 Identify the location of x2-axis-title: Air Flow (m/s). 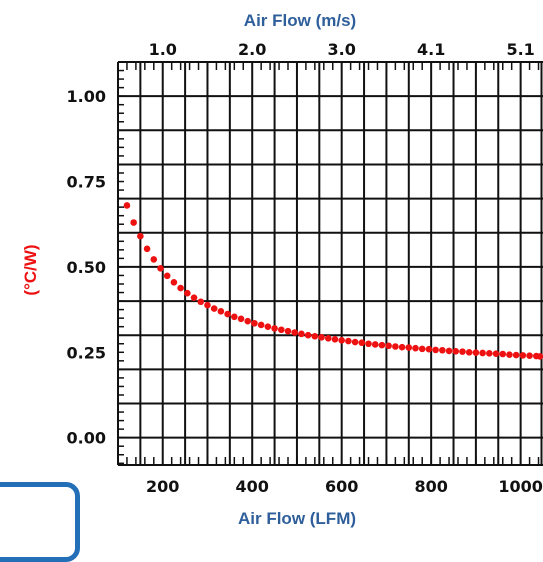
(300, 20).